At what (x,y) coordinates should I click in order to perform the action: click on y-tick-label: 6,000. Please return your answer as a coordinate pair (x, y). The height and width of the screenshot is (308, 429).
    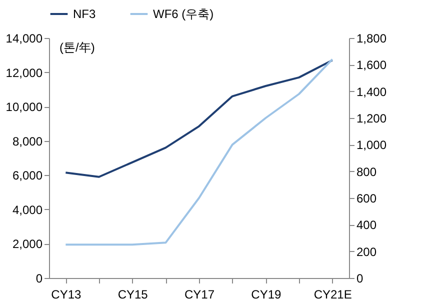
    Looking at the image, I should click on (27, 175).